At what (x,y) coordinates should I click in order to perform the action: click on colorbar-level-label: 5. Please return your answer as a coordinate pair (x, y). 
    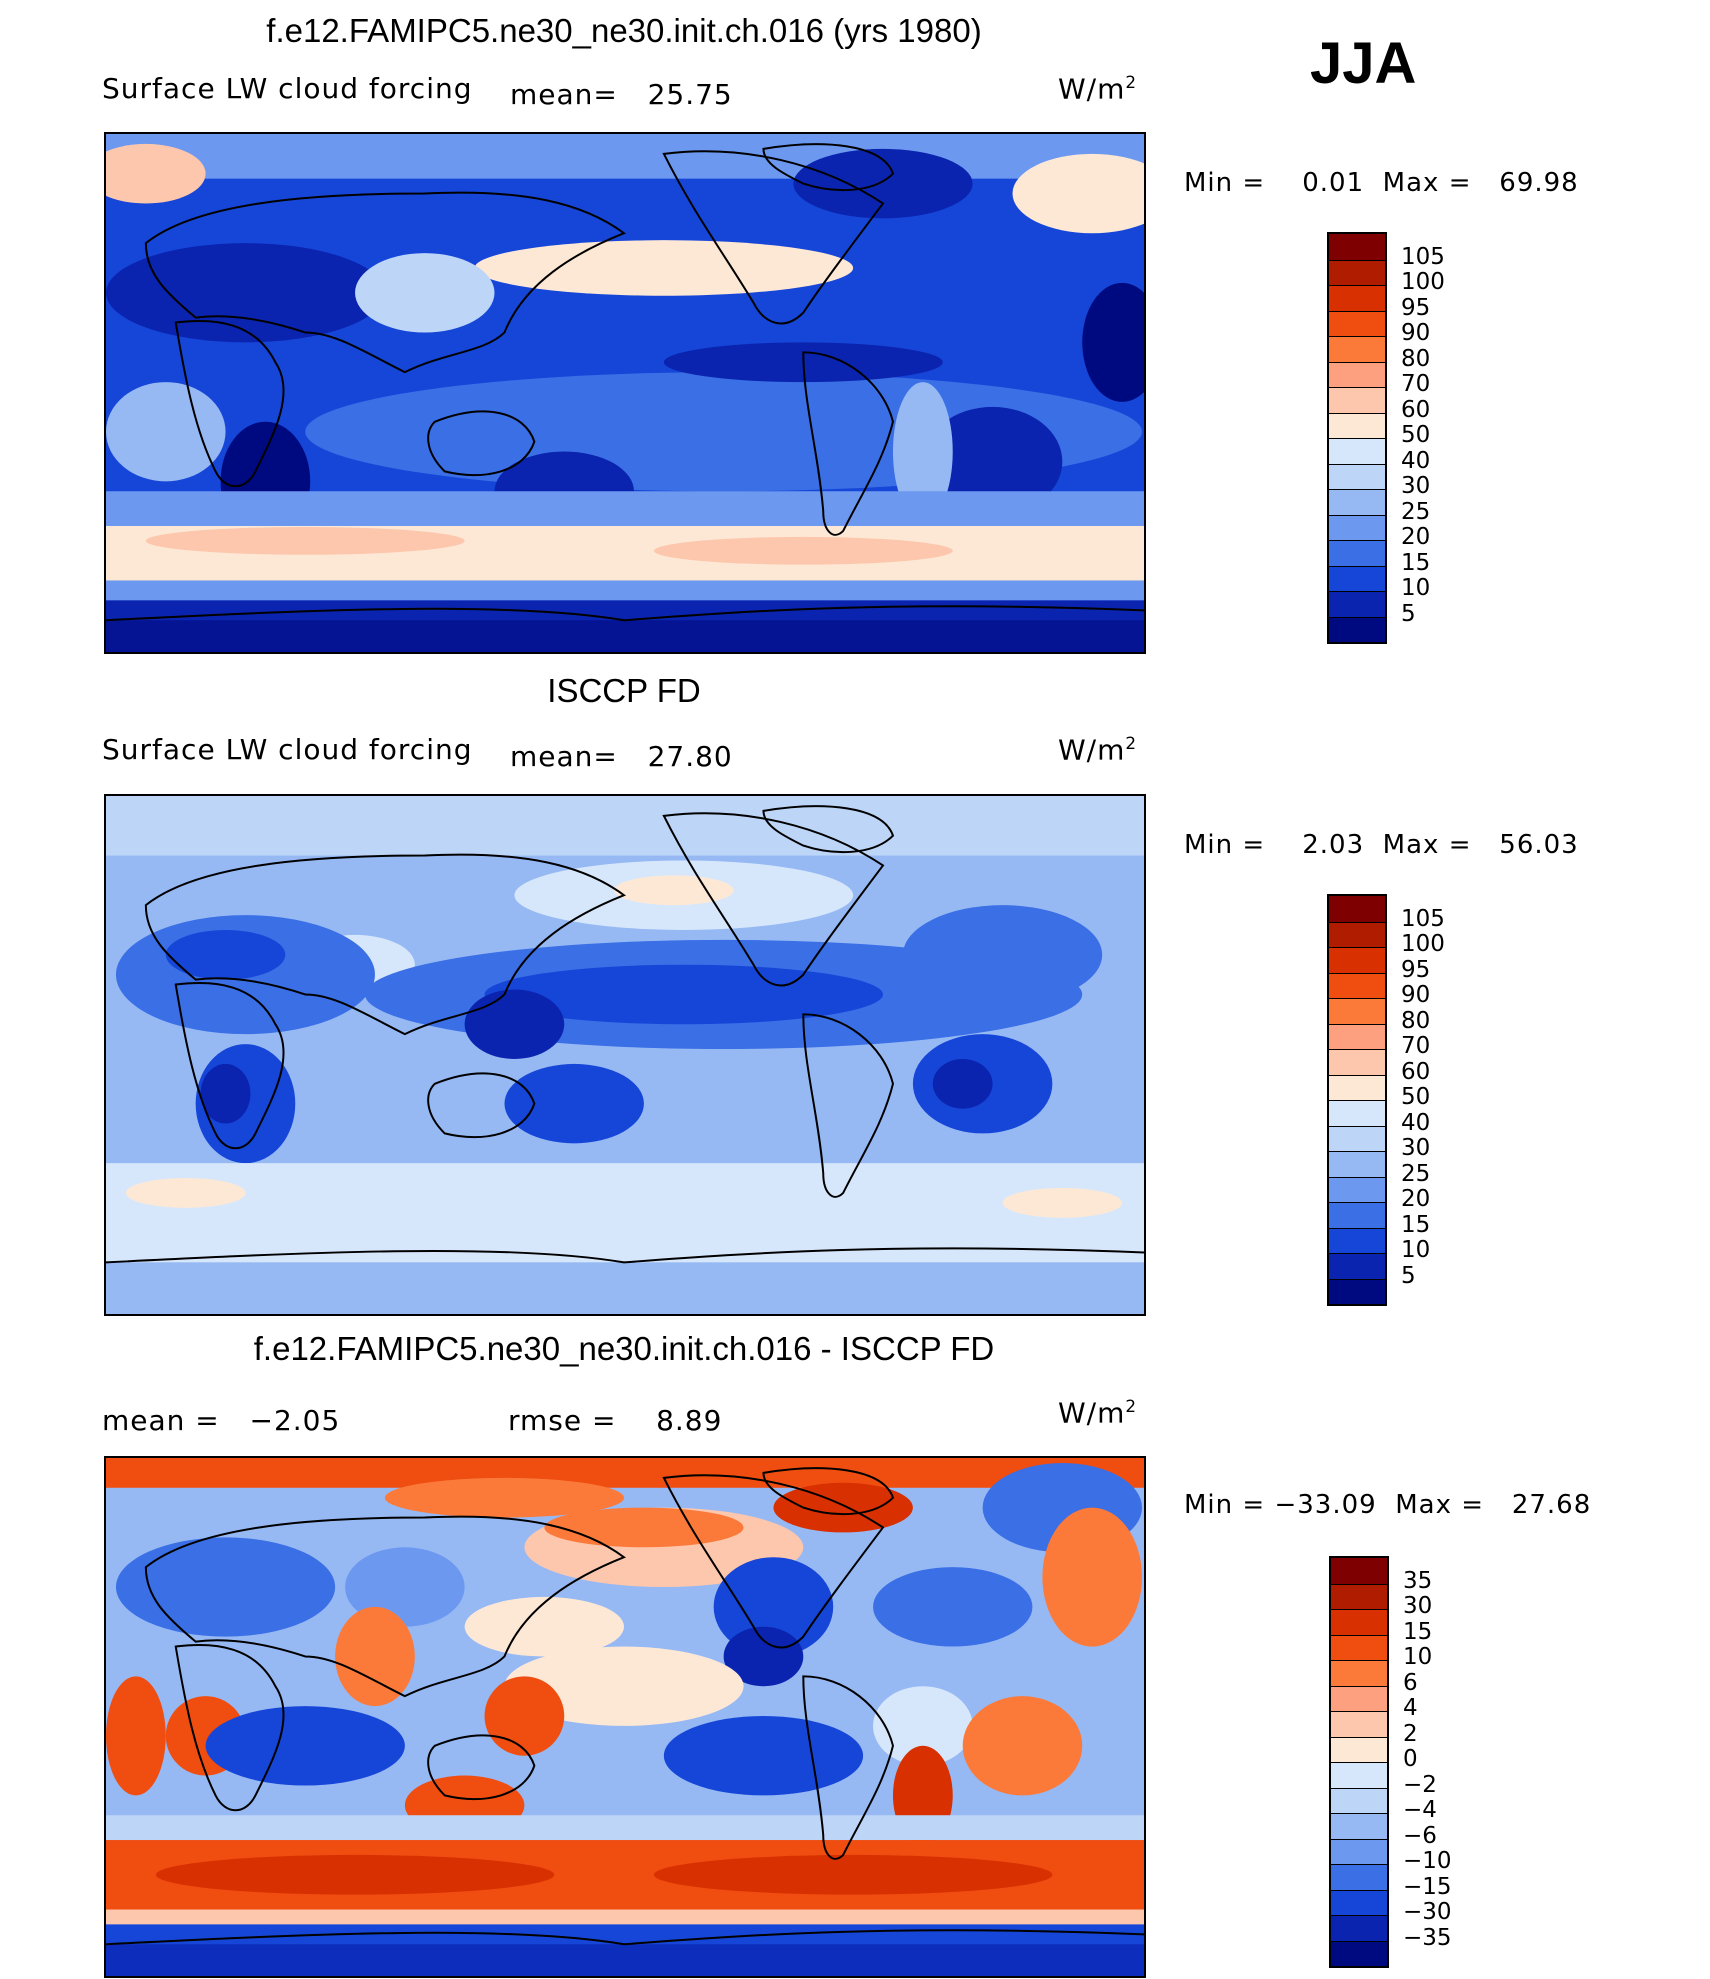
    Looking at the image, I should click on (1408, 613).